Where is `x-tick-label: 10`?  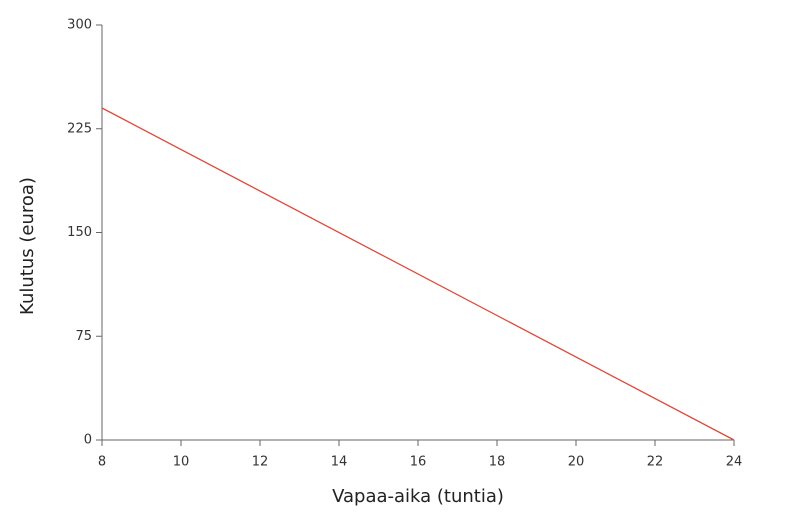 x-tick-label: 10 is located at coordinates (181, 462).